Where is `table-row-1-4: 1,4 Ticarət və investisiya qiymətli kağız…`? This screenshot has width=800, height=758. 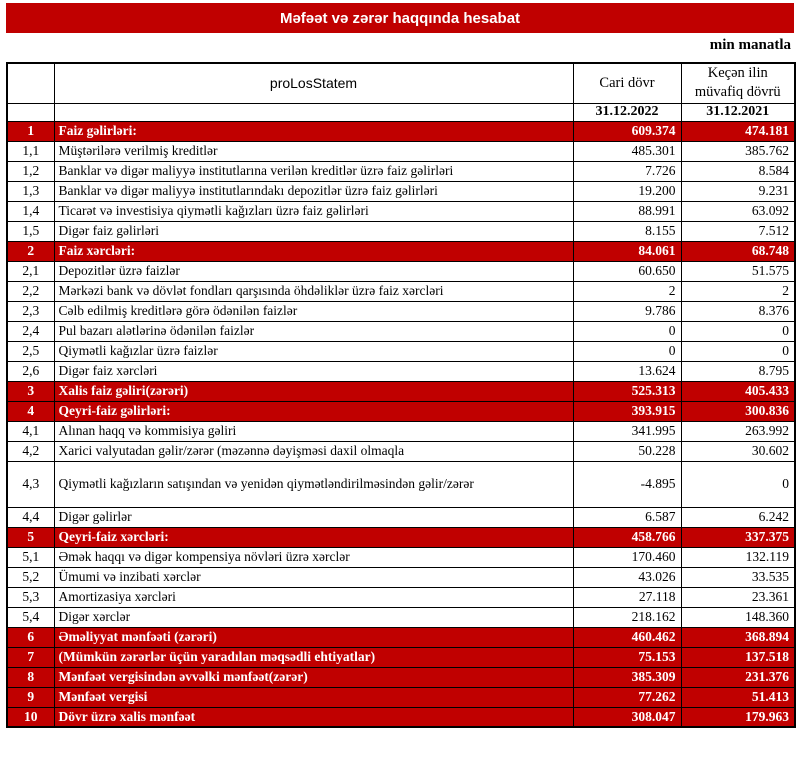 table-row-1-4: 1,4 Ticarət və investisiya qiymətli kağız… is located at coordinates (401, 211).